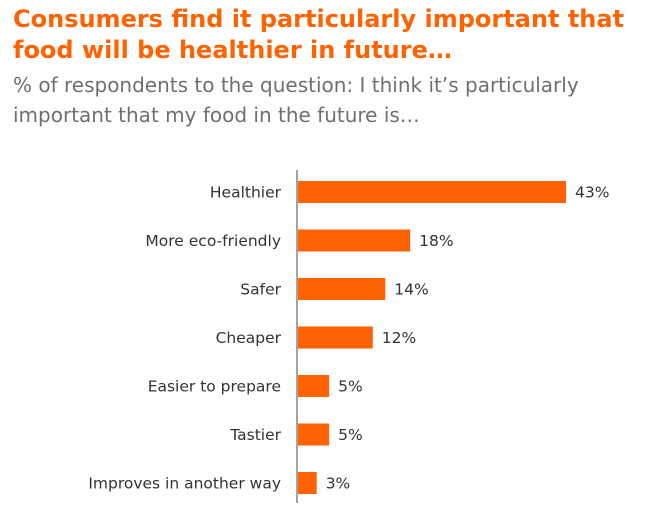  What do you see at coordinates (350, 435) in the screenshot?
I see `value-label-tastier: 5%` at bounding box center [350, 435].